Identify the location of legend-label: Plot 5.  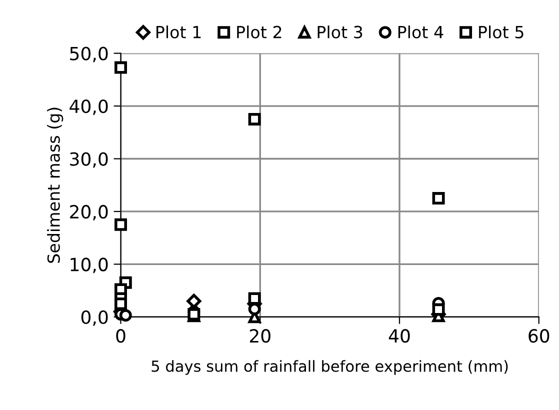
(501, 32).